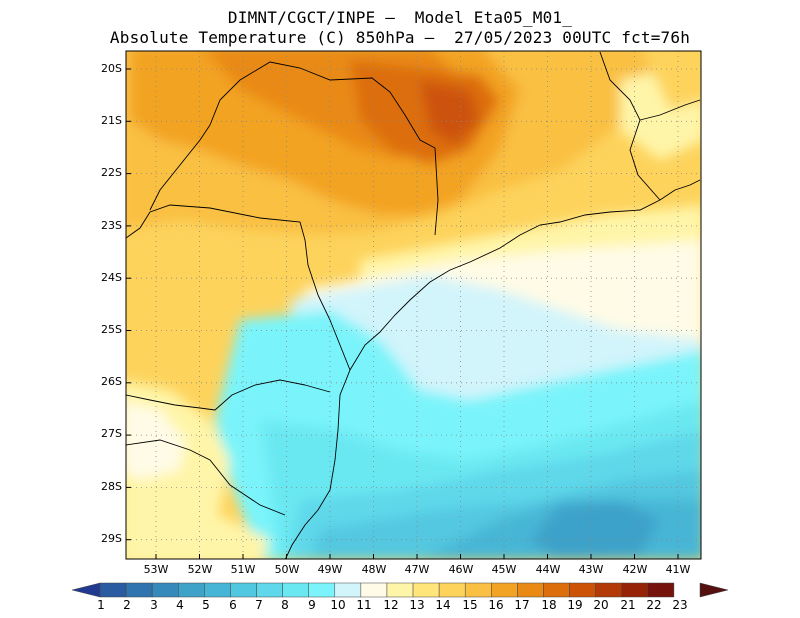 The image size is (800, 618). Describe the element at coordinates (591, 569) in the screenshot. I see `lon-label: 43W` at that location.